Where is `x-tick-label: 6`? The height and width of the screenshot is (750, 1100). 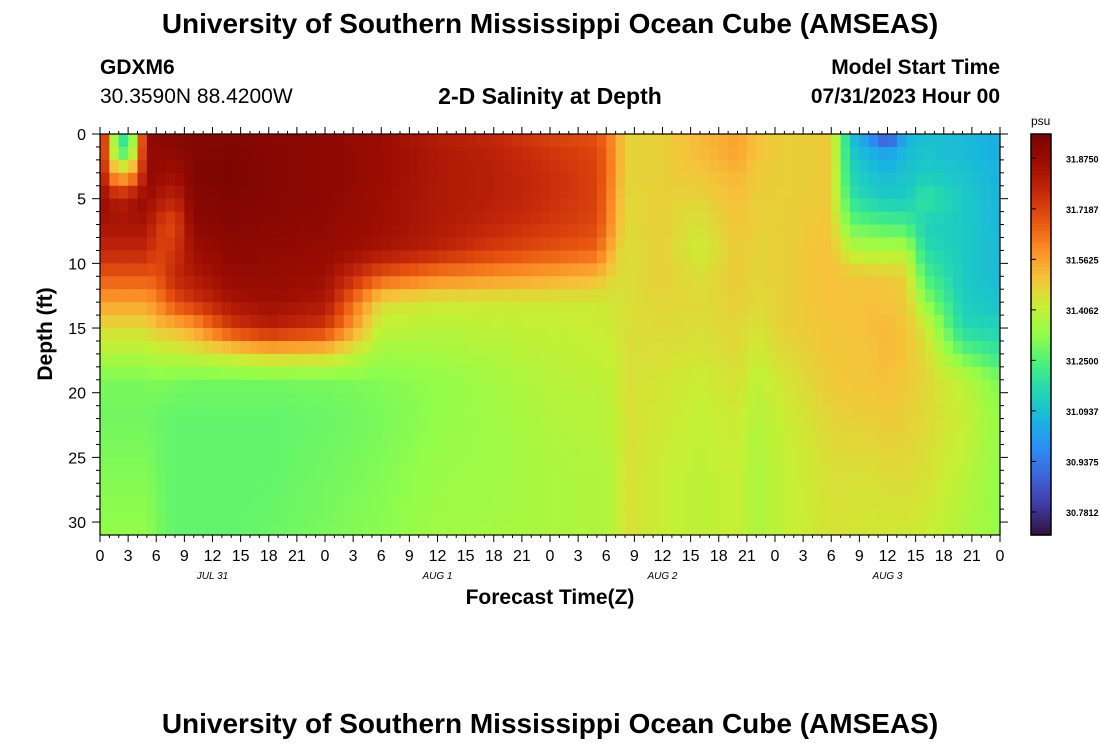
x-tick-label: 6 is located at coordinates (831, 556).